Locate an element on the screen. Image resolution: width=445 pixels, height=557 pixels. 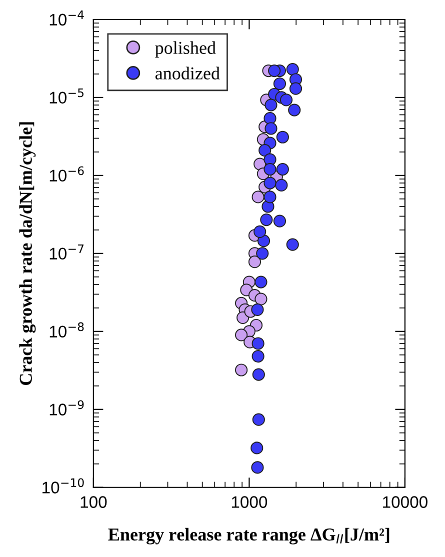
y-tick-label: 10$^{−10}$ is located at coordinates (63, 486).